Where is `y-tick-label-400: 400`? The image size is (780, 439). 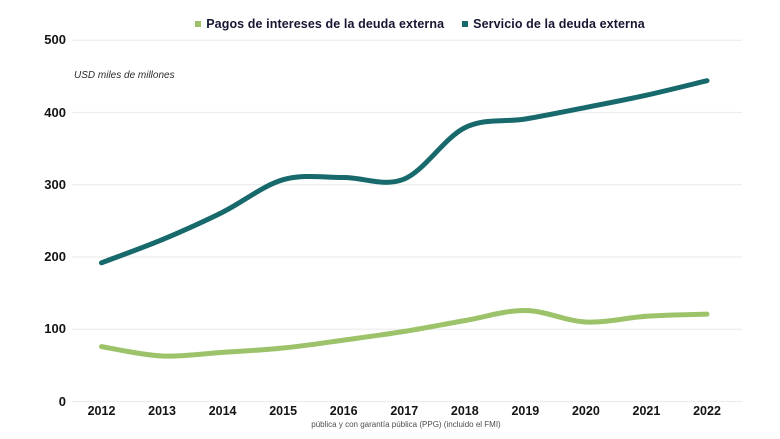
y-tick-label-400: 400 is located at coordinates (55, 112).